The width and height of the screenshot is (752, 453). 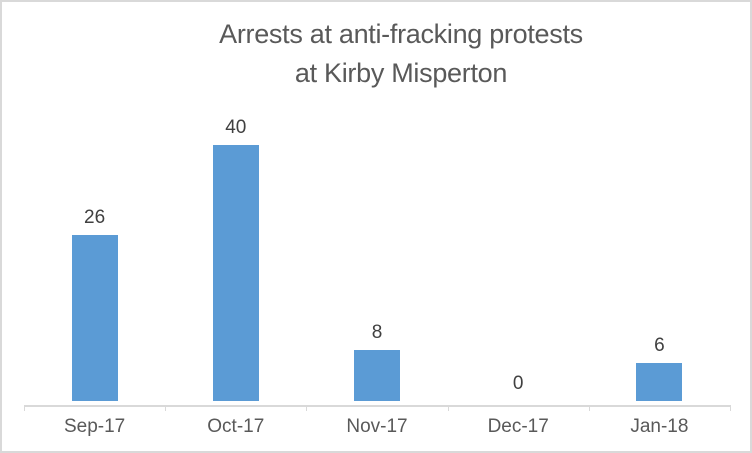 What do you see at coordinates (377, 426) in the screenshot?
I see `x-axis-label-nov-17: Nov-17` at bounding box center [377, 426].